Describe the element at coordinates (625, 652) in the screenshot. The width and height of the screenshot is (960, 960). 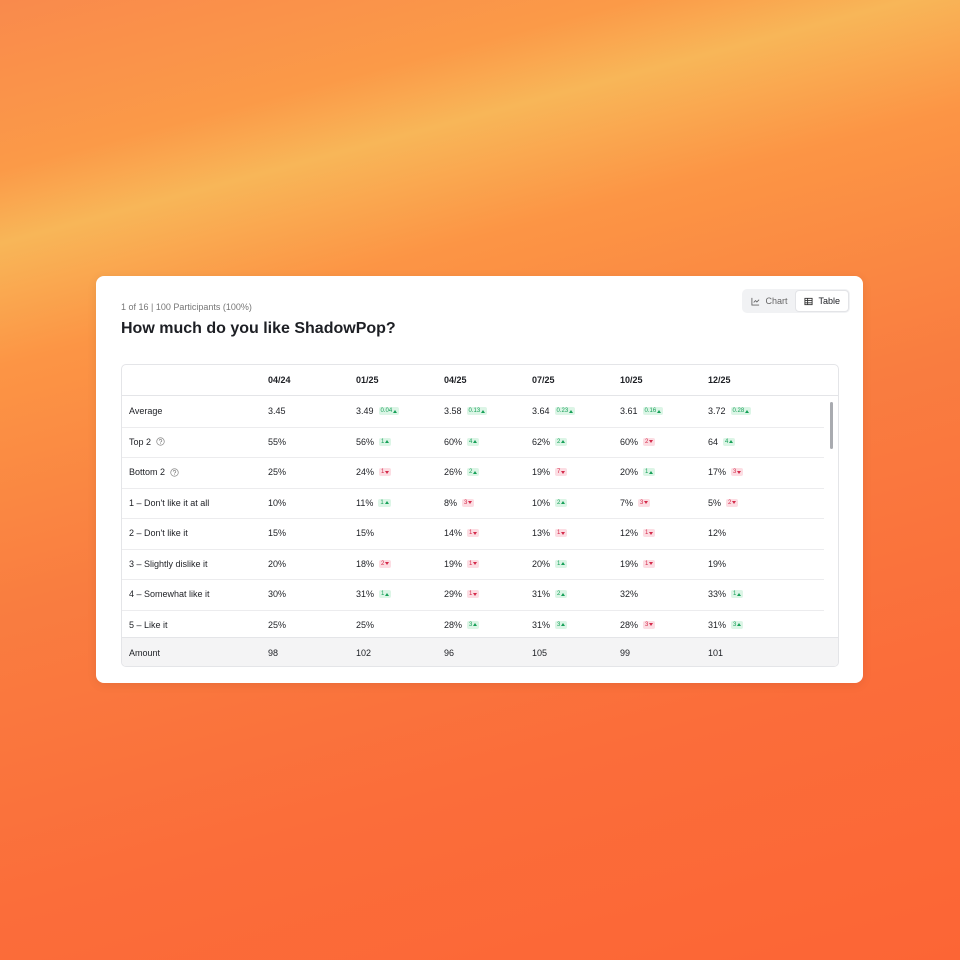
I see `footer-cell: 99` at that location.